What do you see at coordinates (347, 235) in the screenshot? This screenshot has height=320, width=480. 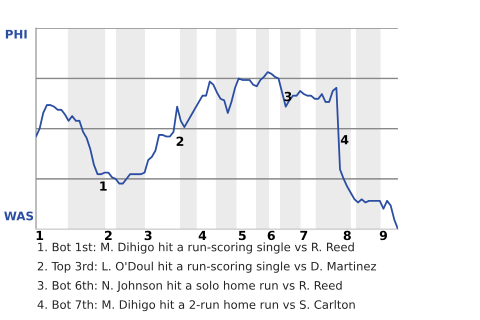 I see `x-tick-label: 8` at bounding box center [347, 235].